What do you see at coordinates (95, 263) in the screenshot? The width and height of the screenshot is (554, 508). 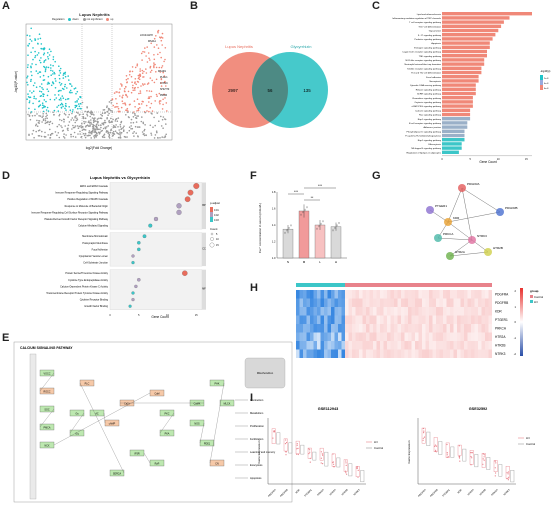 I see `go-term-label: Cell-Substrate Junction` at bounding box center [95, 263].